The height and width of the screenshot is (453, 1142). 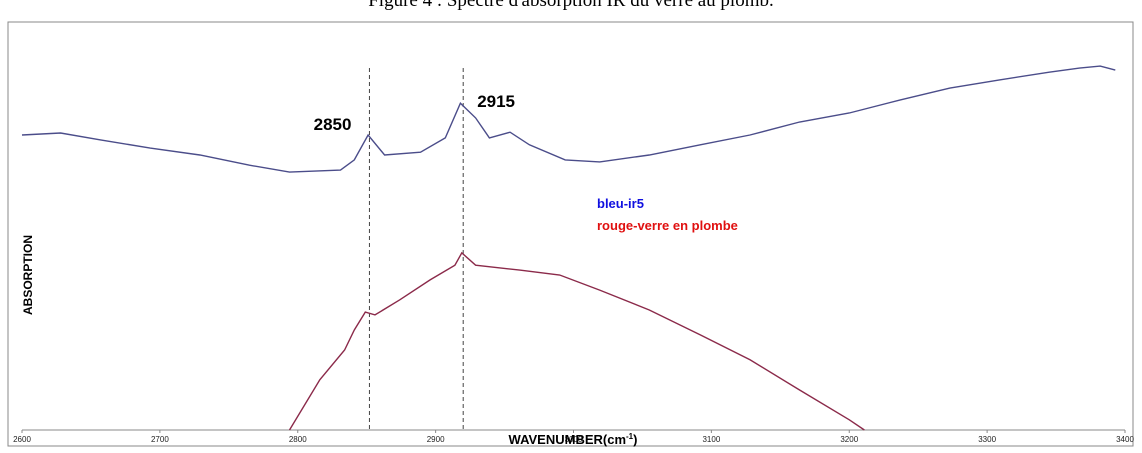 What do you see at coordinates (436, 439) in the screenshot?
I see `x-tick-label: 2900` at bounding box center [436, 439].